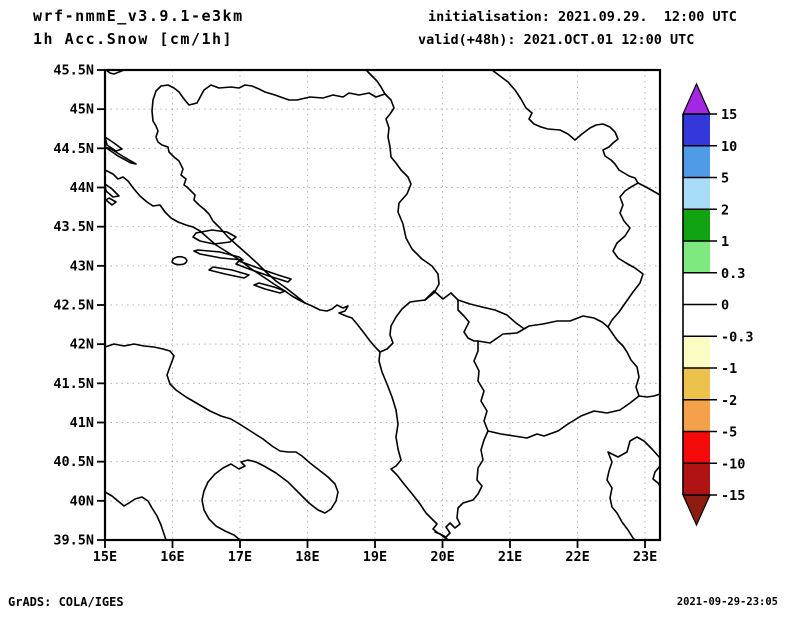 The height and width of the screenshot is (618, 800). Describe the element at coordinates (577, 557) in the screenshot. I see `lon-label-22E: 22E` at that location.